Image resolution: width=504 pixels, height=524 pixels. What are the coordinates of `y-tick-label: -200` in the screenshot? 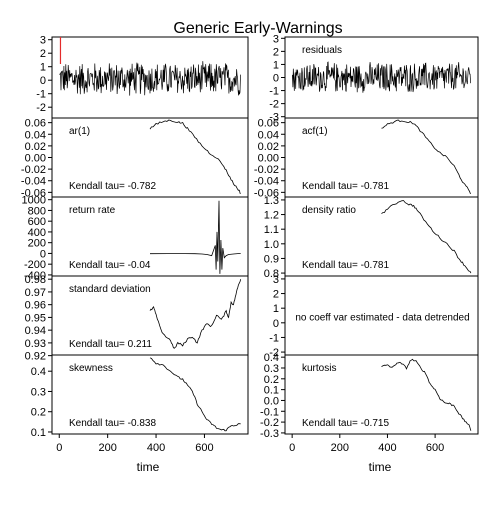 It's located at (35, 265).